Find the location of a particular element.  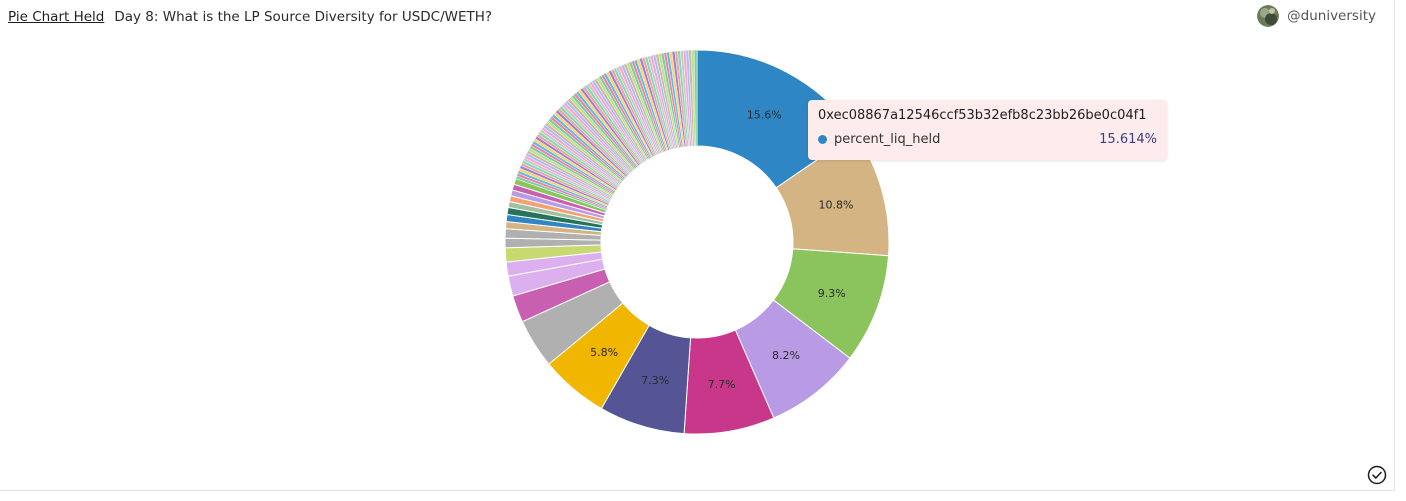

tooltip-value: 15.614% is located at coordinates (1128, 139).